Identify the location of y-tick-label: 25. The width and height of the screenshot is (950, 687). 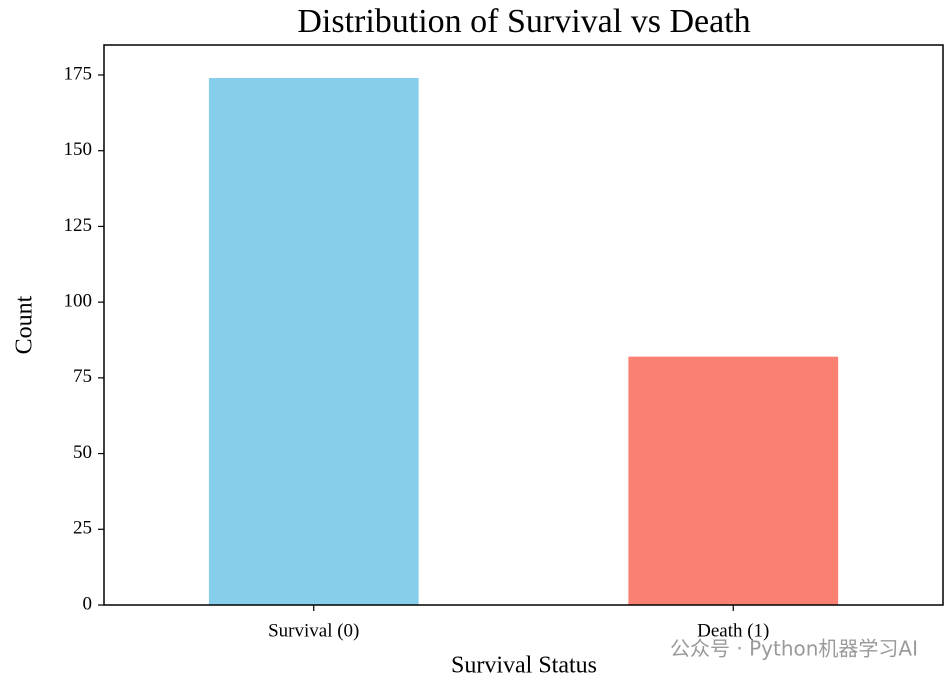
(82, 528).